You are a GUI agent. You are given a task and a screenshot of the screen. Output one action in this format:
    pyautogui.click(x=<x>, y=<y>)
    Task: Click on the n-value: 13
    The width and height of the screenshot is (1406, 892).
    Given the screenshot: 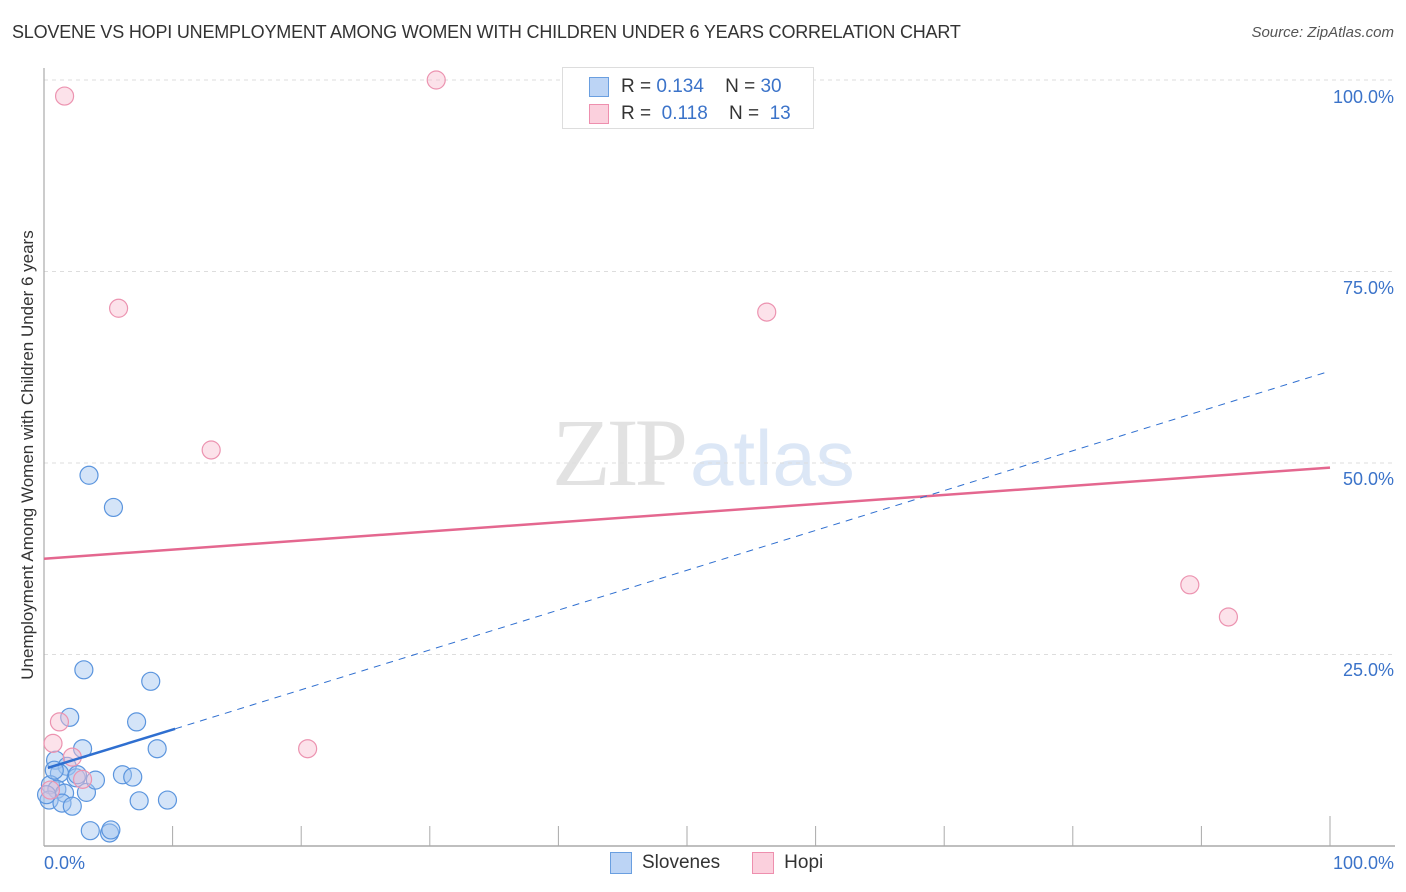 What is the action you would take?
    pyautogui.click(x=780, y=113)
    